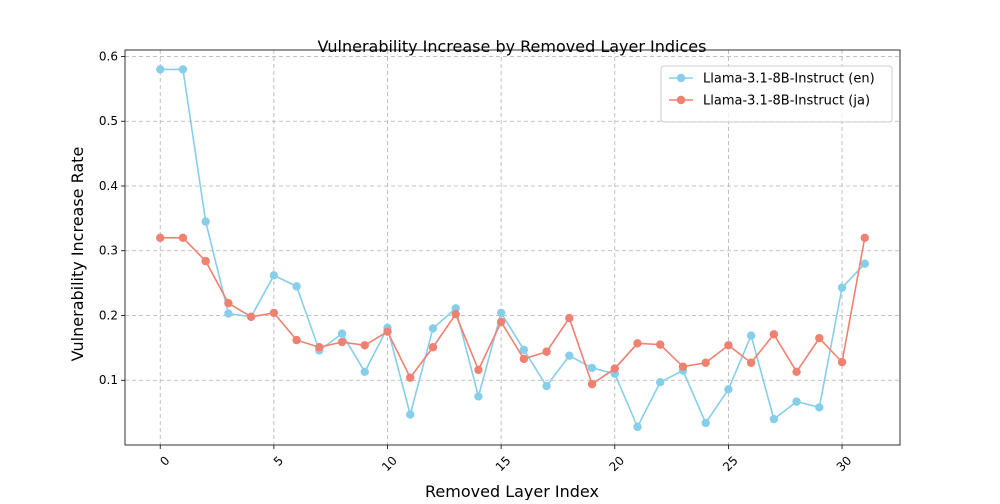 This screenshot has width=1000, height=504. I want to click on y-tick-label: 0.1, so click(108, 380).